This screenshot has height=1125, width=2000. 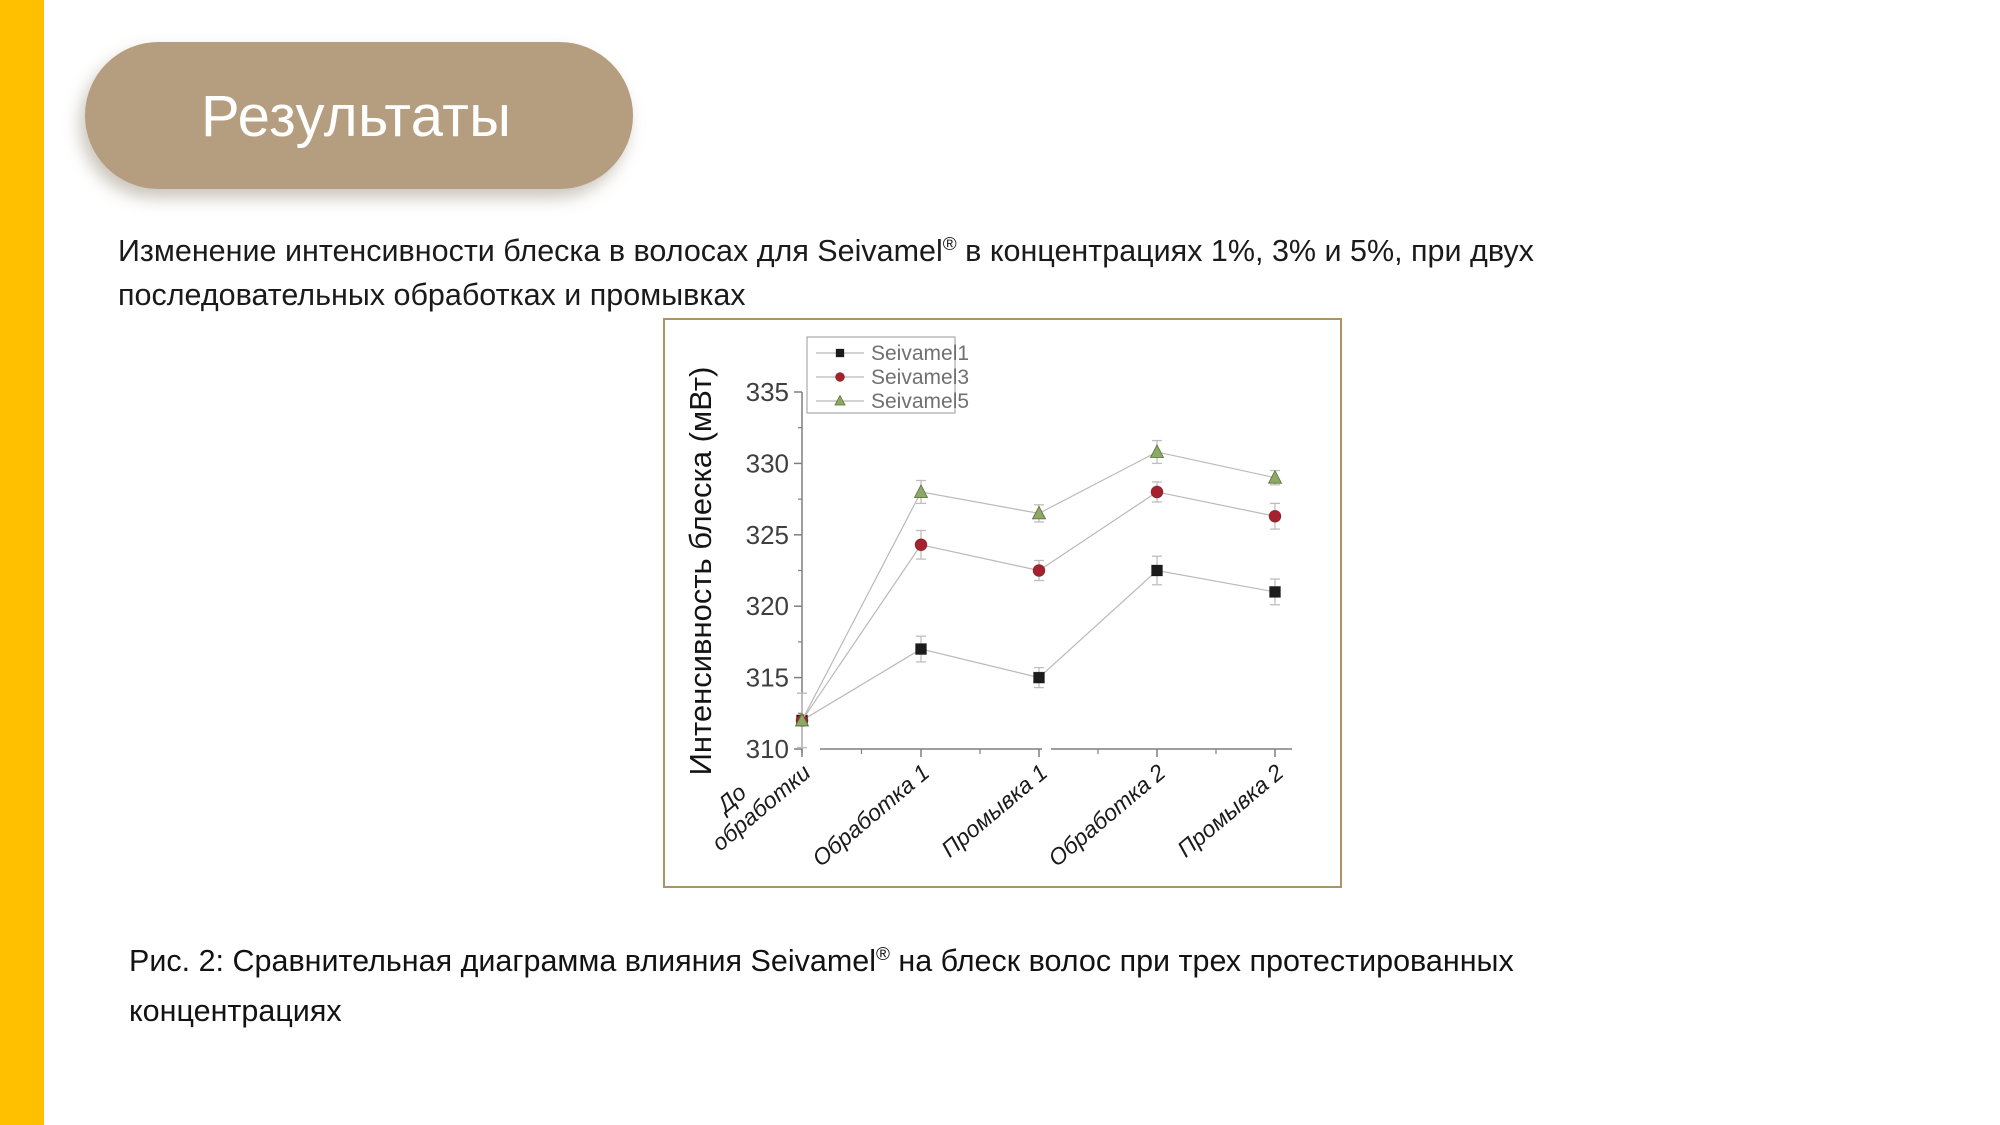 What do you see at coordinates (767, 392) in the screenshot?
I see `svg-text: 335` at bounding box center [767, 392].